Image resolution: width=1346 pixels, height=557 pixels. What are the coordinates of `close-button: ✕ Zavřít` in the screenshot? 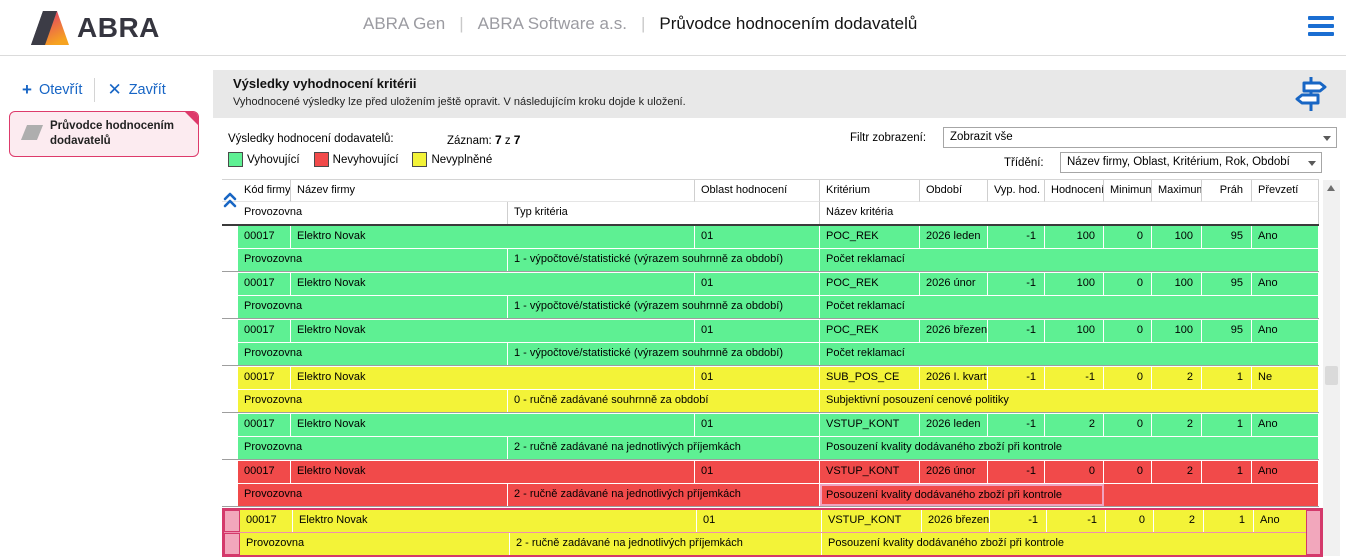 It's located at (136, 89).